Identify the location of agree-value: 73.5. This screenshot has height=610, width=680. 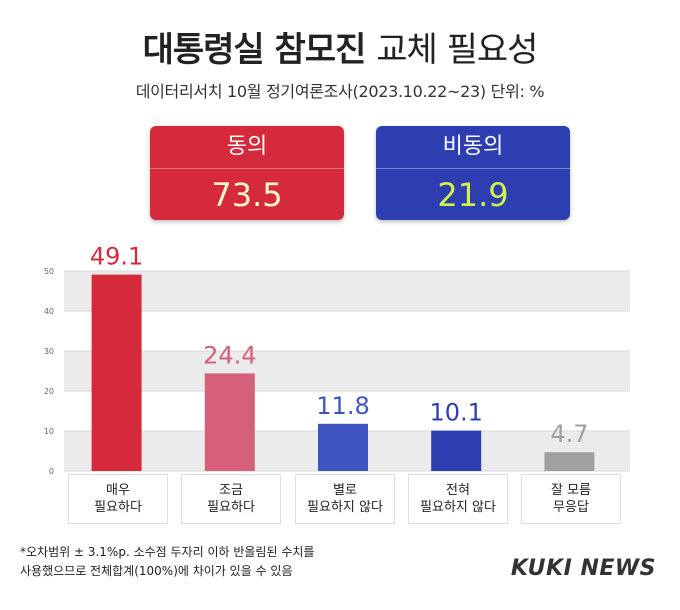
(247, 194).